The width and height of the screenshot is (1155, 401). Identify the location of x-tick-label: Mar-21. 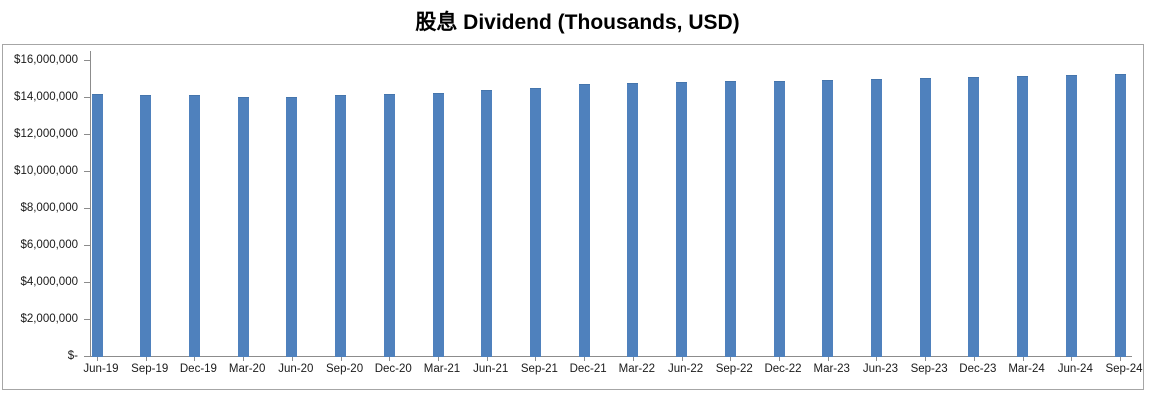
(442, 369).